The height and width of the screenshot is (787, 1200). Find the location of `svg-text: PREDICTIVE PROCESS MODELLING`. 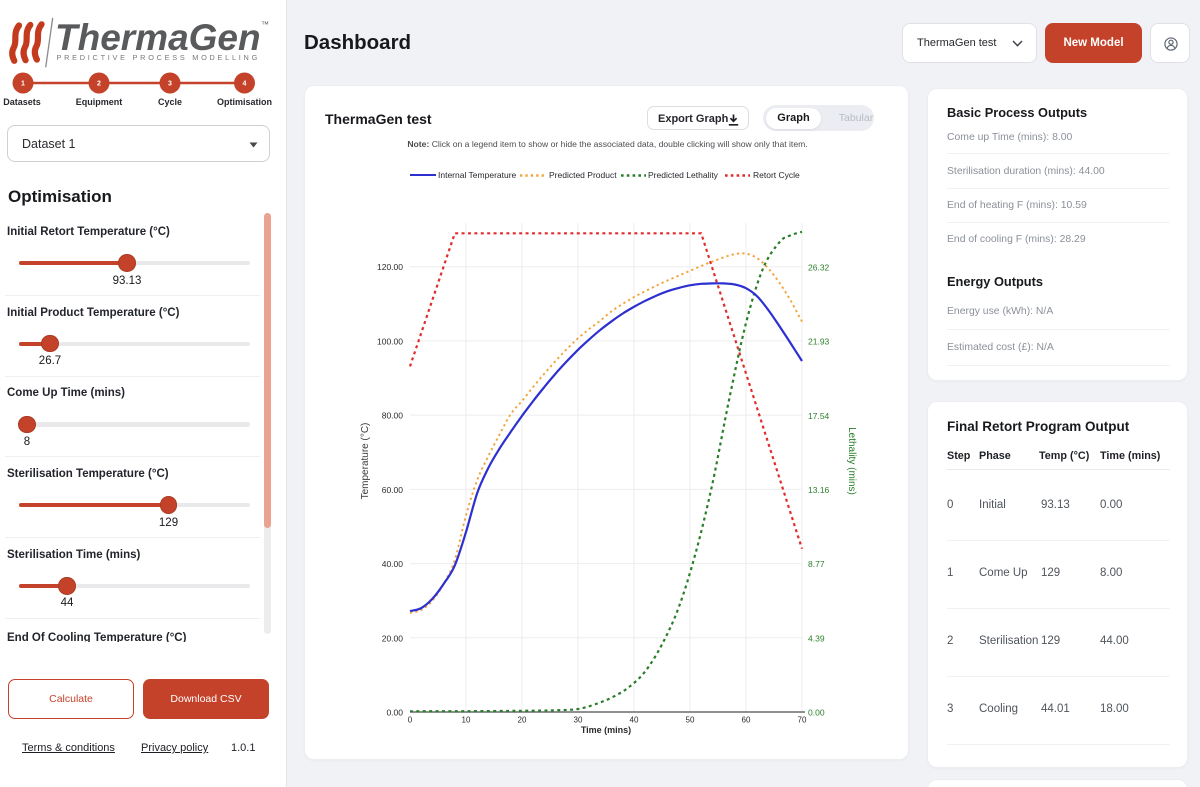

svg-text: PREDICTIVE PROCESS MODELLING is located at coordinates (159, 57).